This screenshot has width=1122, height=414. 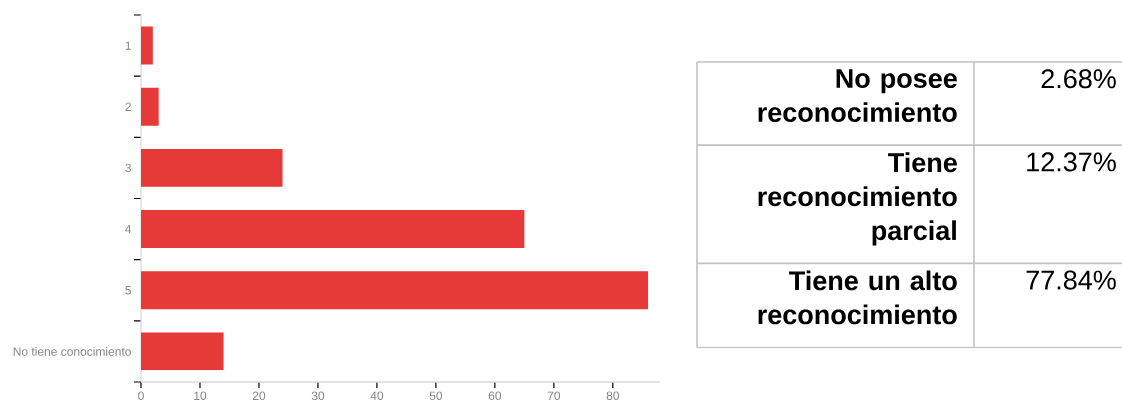 What do you see at coordinates (200, 396) in the screenshot?
I see `x-tick-label: 10` at bounding box center [200, 396].